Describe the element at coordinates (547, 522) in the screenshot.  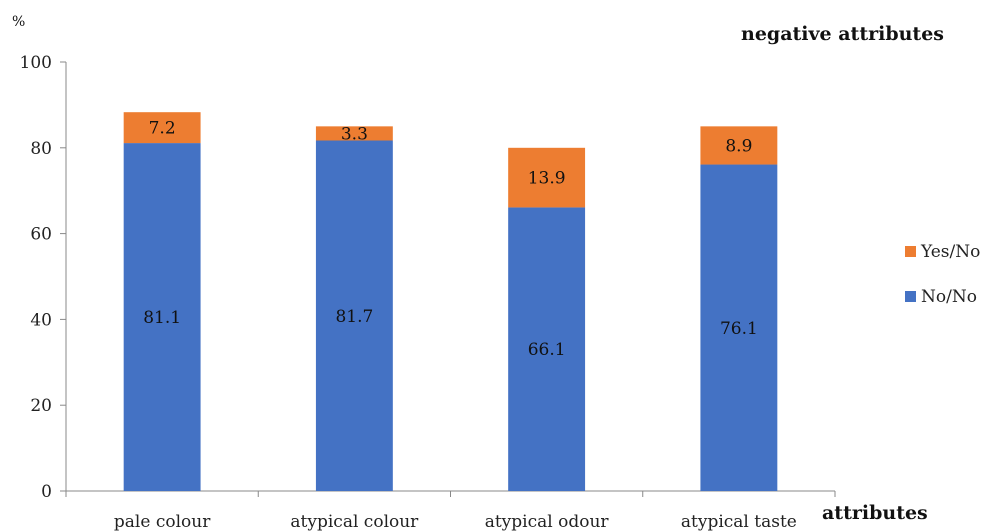
I see `x-category-label: atypical odour` at that location.